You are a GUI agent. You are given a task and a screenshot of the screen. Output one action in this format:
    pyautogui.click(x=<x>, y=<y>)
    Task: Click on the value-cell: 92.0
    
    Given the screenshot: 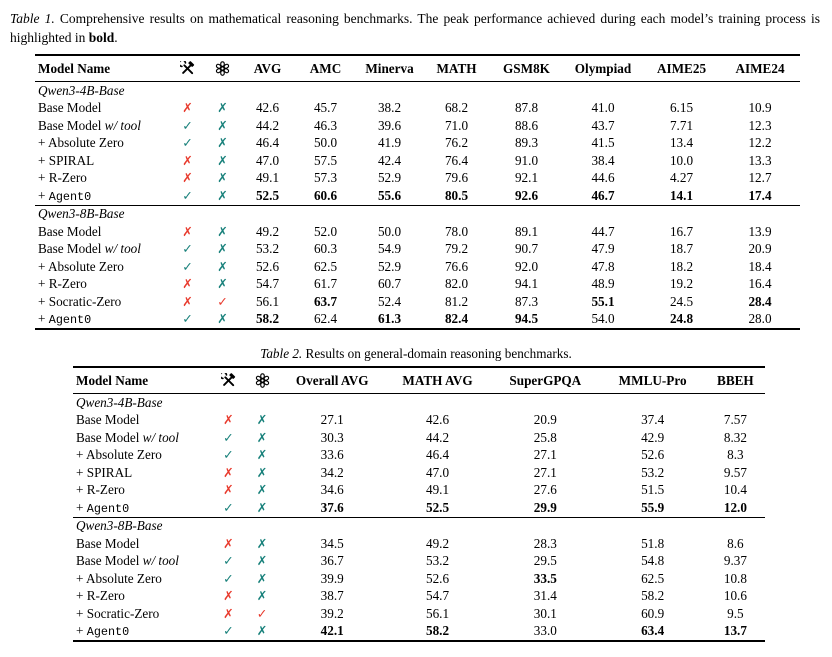 What is the action you would take?
    pyautogui.click(x=526, y=266)
    